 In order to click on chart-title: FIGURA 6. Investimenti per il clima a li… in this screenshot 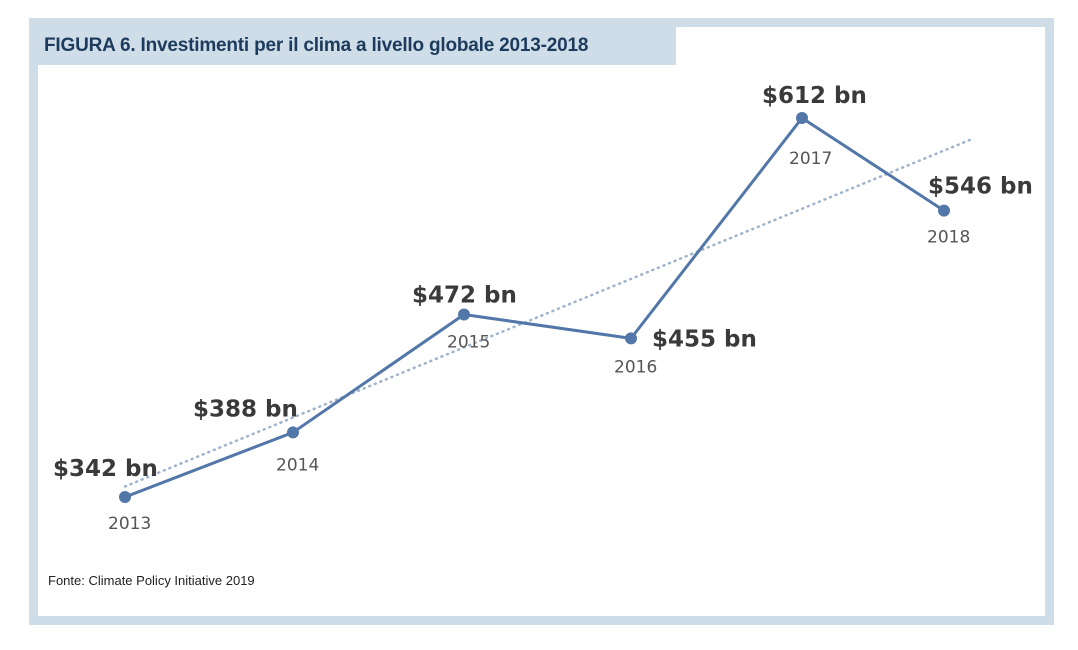, I will do `click(357, 46)`.